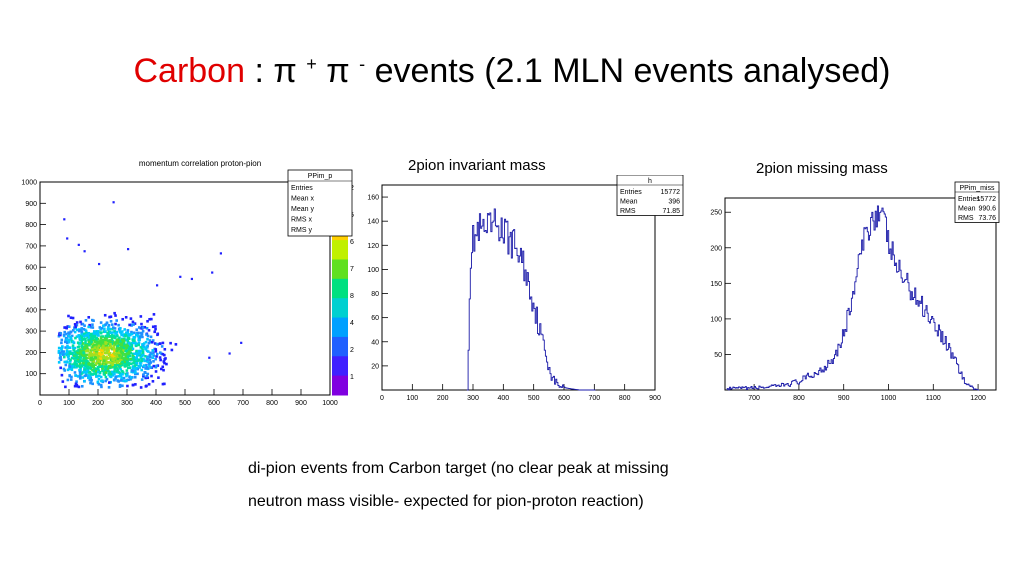  I want to click on y-tick-label: 100, so click(373, 270).